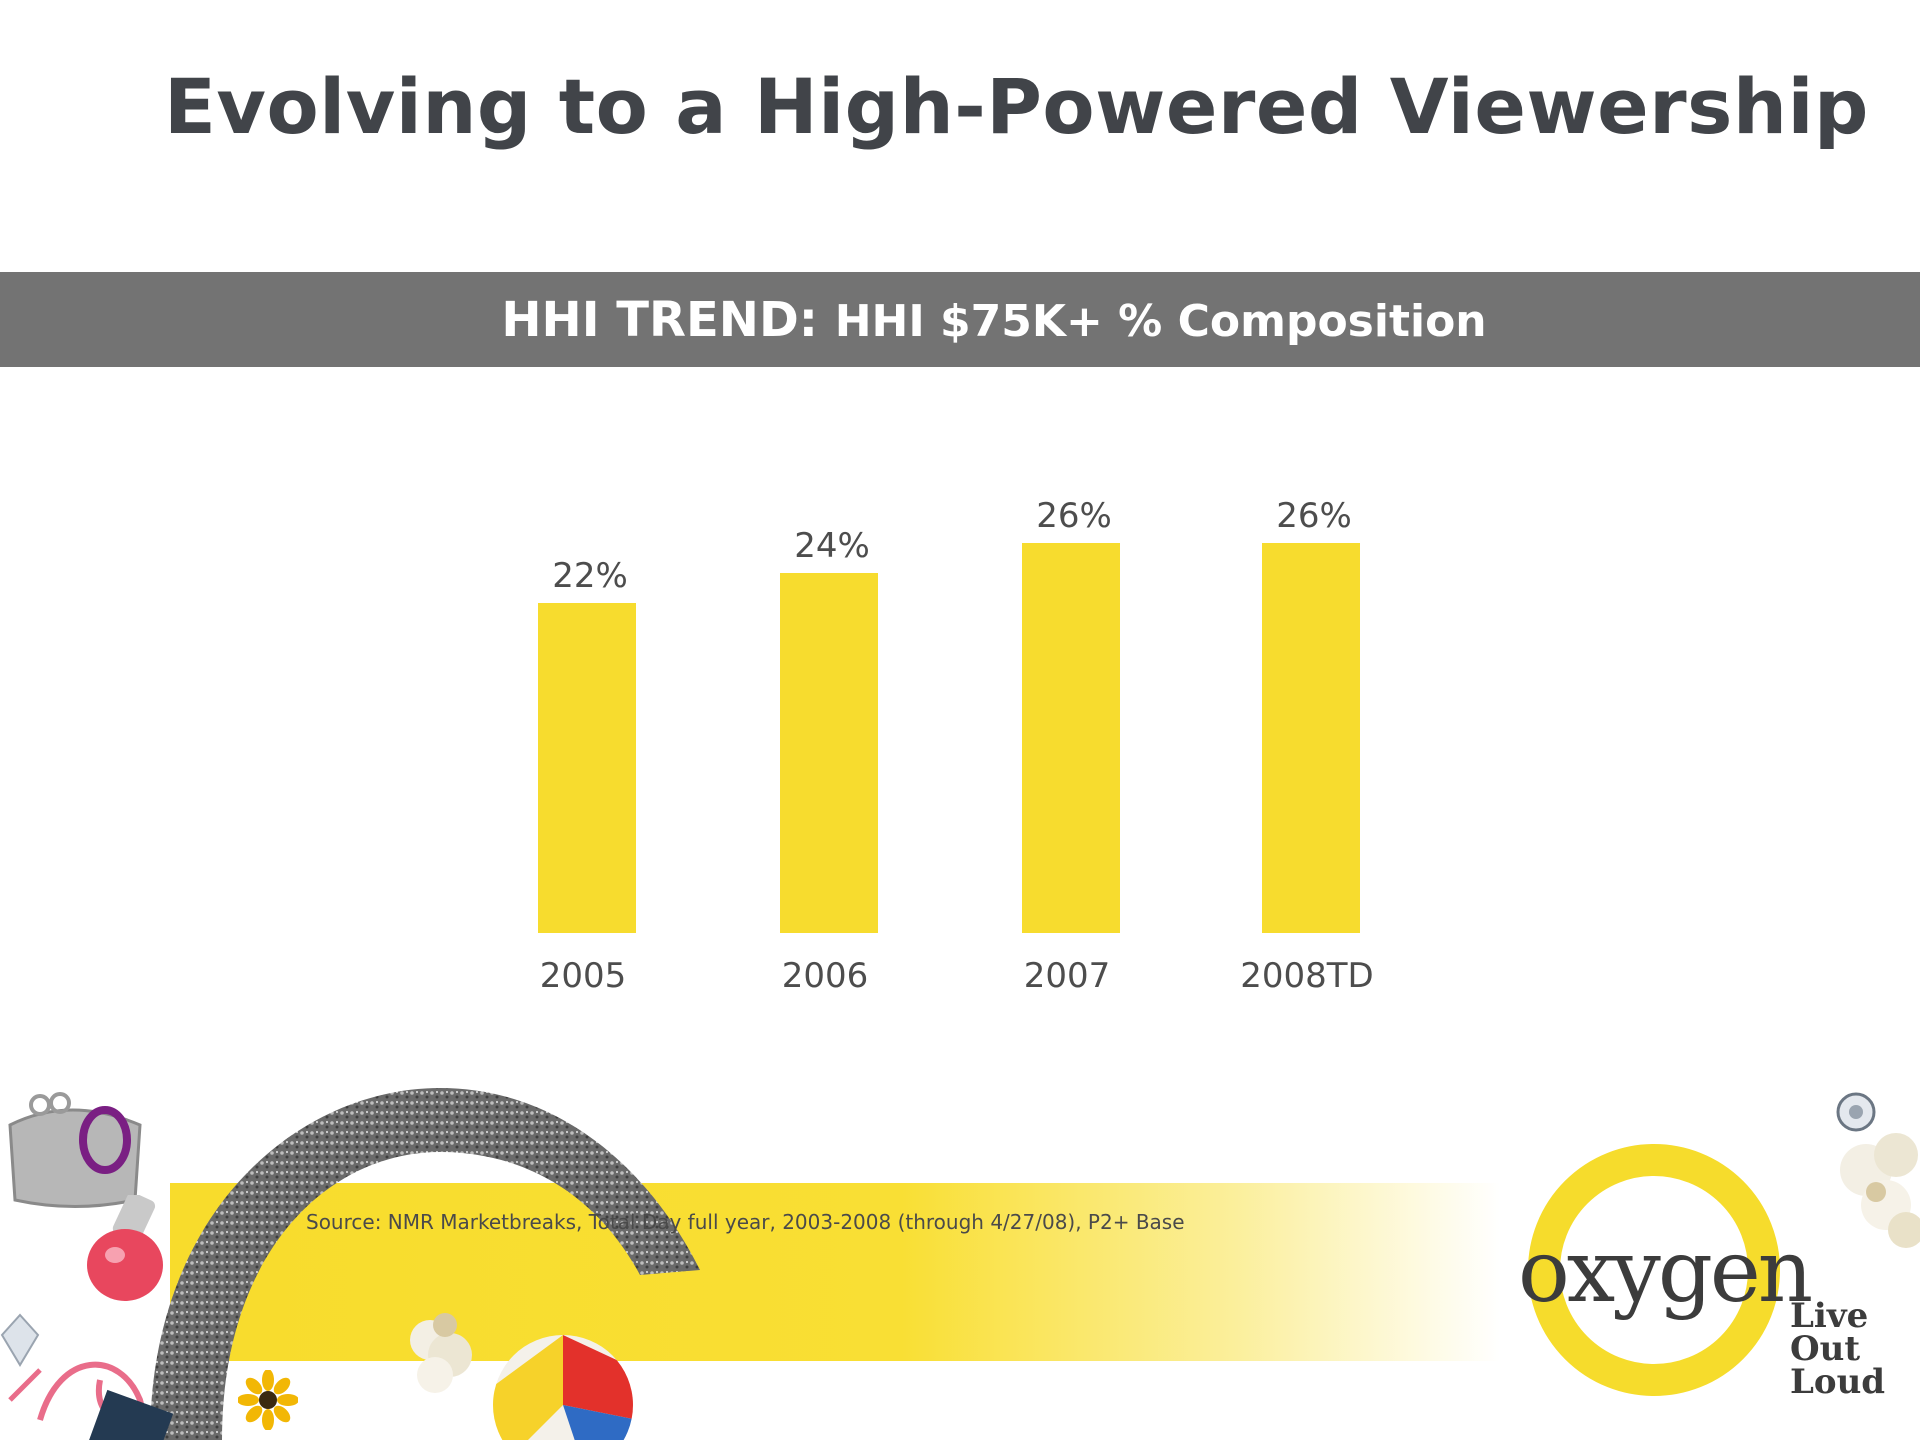 The width and height of the screenshot is (1920, 1440). I want to click on footer-yellow-strip, so click(835, 1272).